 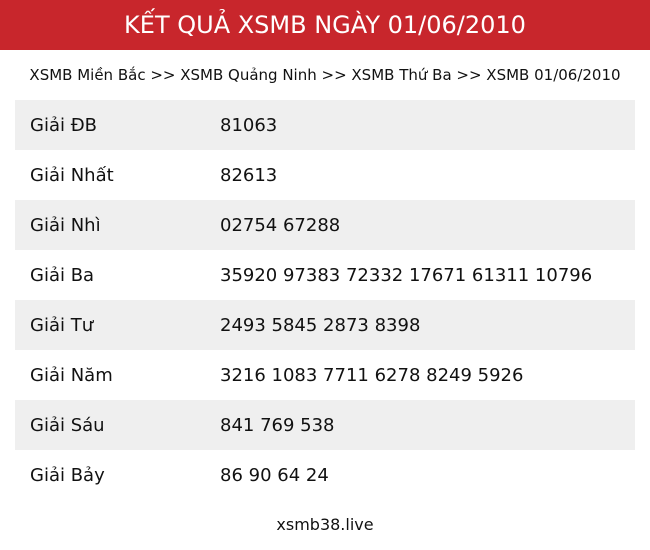 I want to click on footer: xsmb38.live, so click(x=325, y=524).